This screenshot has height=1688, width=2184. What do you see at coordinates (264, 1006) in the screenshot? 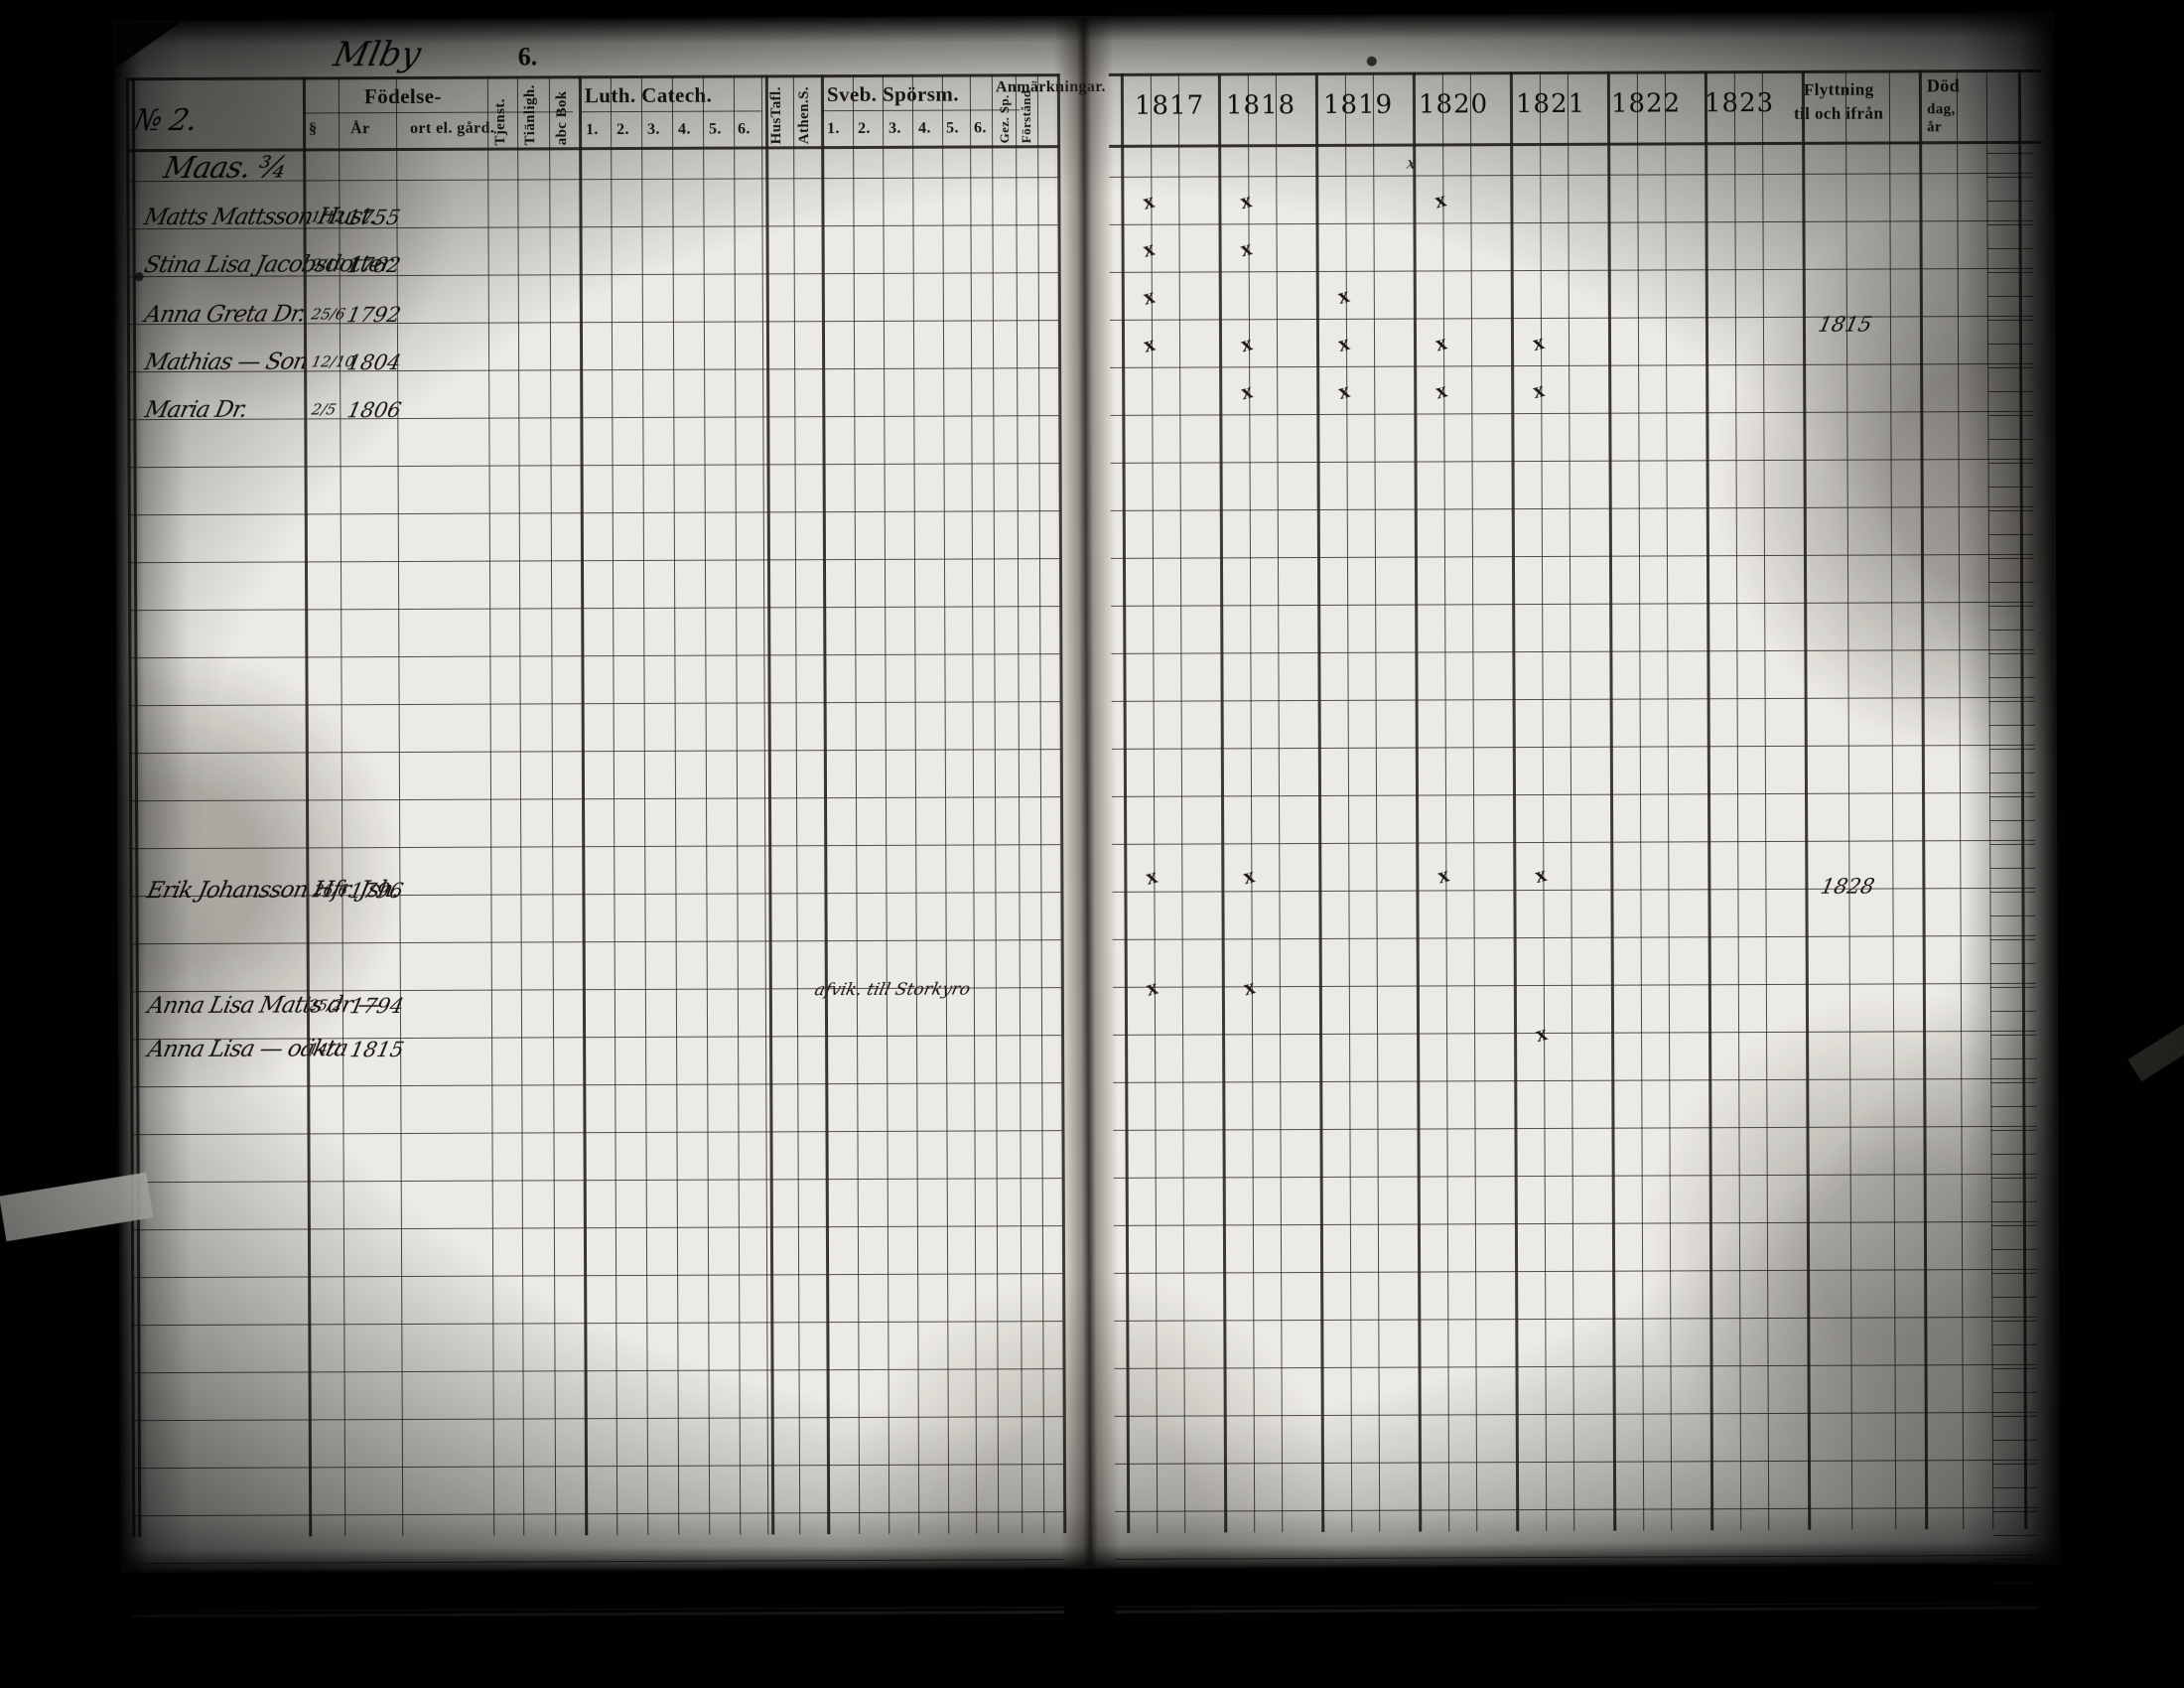
I see `entry-name-row-7: Anna Lisa Matts dr —` at bounding box center [264, 1006].